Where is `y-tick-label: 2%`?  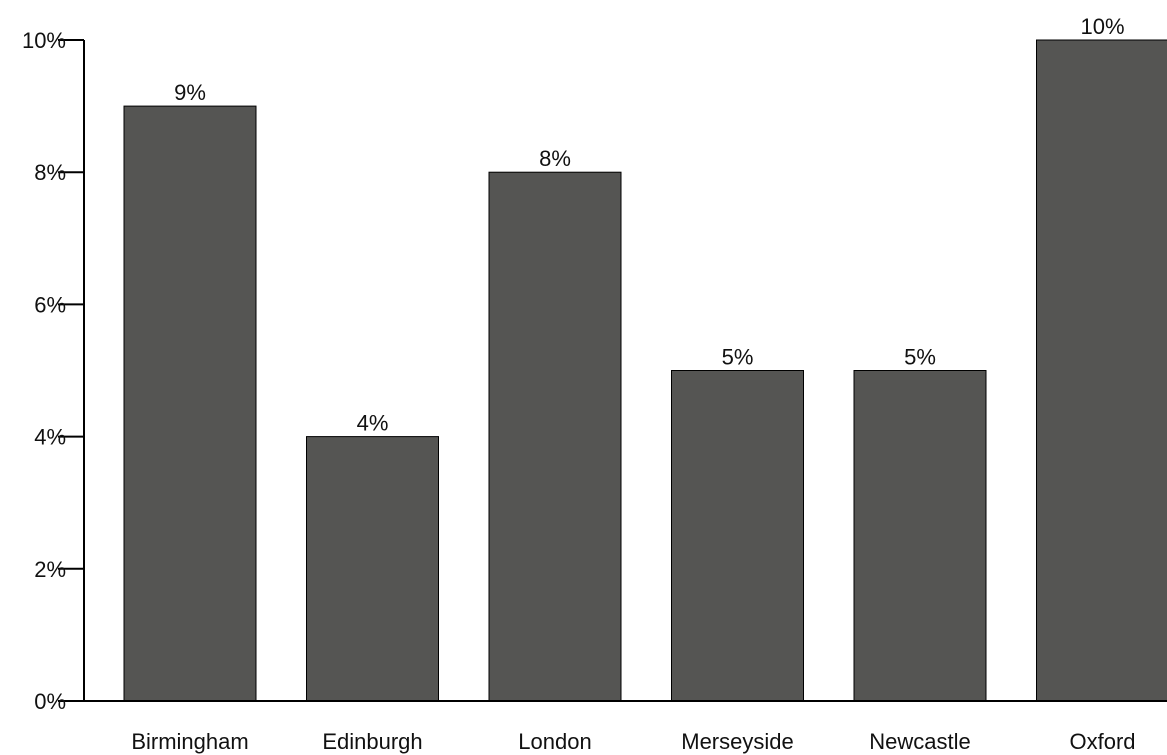
y-tick-label: 2% is located at coordinates (50, 569).